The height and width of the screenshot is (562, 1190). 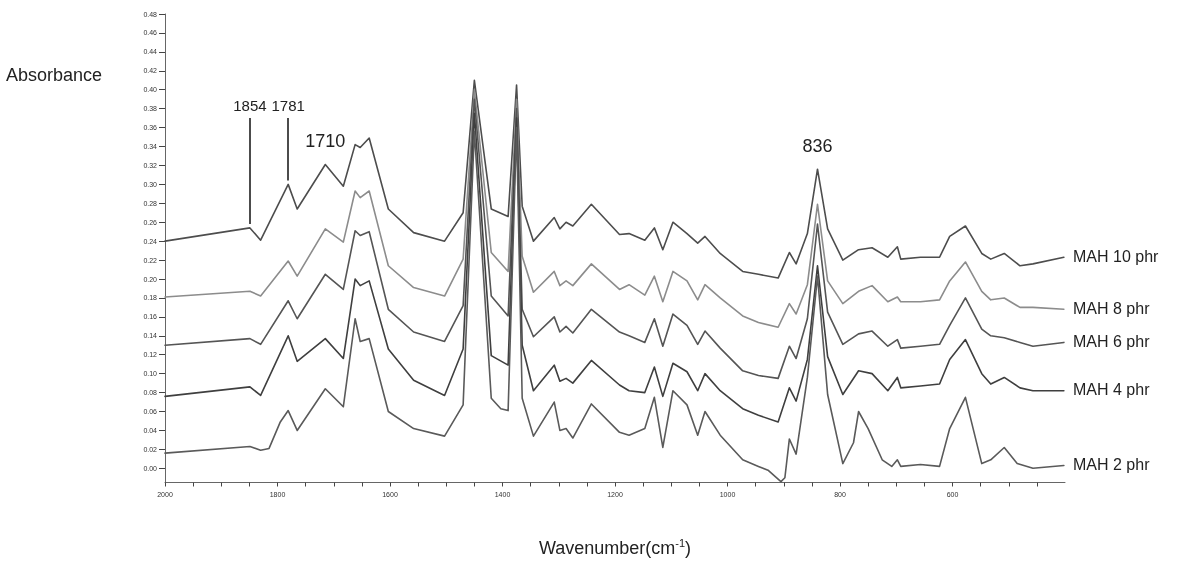 What do you see at coordinates (288, 106) in the screenshot?
I see `annotation: 1781` at bounding box center [288, 106].